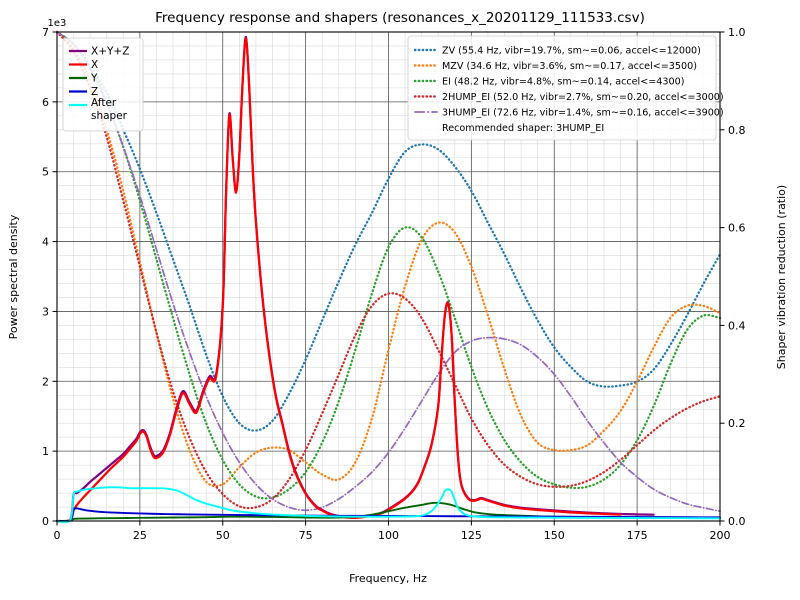  Describe the element at coordinates (733, 277) in the screenshot. I see `secondary-y-axis-ticks: 0.0 0.2 0.4 0.6 0.8 1.0` at that location.